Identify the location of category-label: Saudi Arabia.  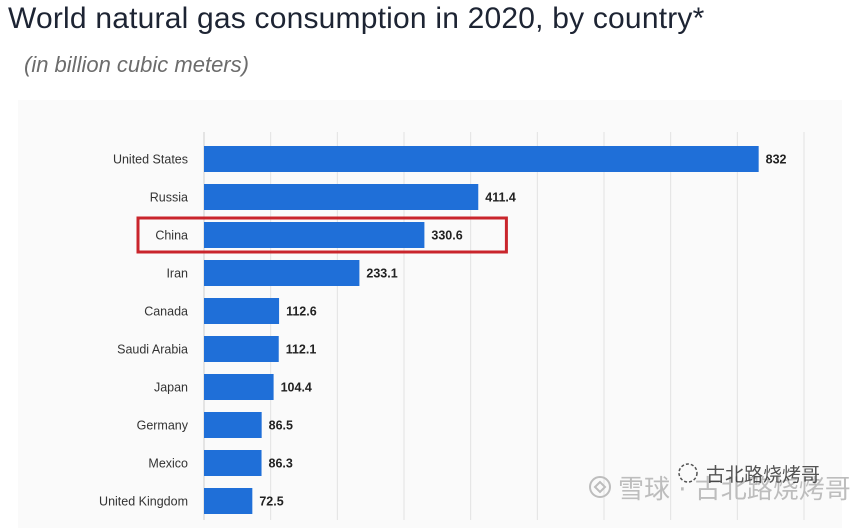
(152, 350).